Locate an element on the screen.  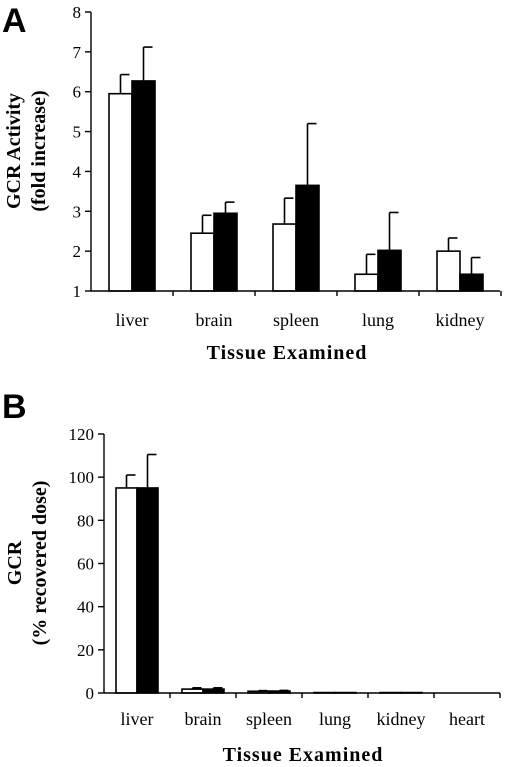
y-tick-label: 80 is located at coordinates (85, 520).